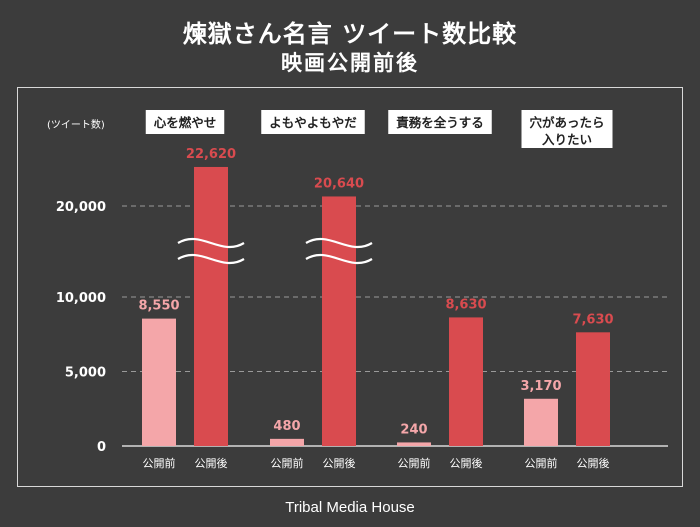 This screenshot has height=527, width=700. Describe the element at coordinates (158, 306) in the screenshot. I see `data-label: 8,550` at that location.